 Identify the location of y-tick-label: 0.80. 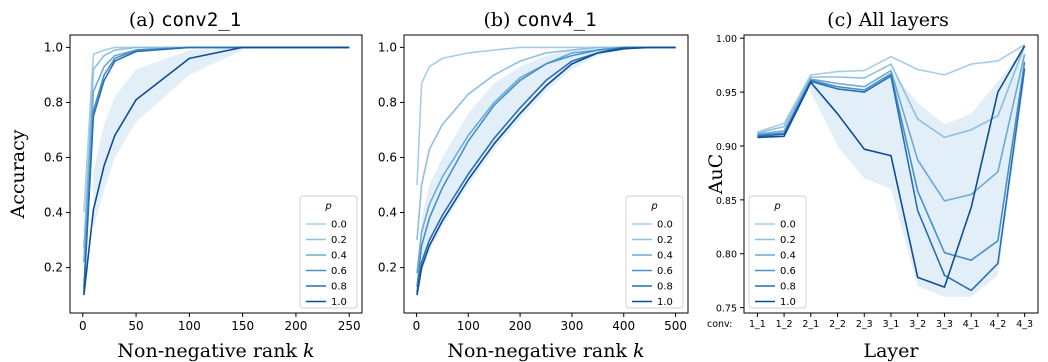
(726, 255).